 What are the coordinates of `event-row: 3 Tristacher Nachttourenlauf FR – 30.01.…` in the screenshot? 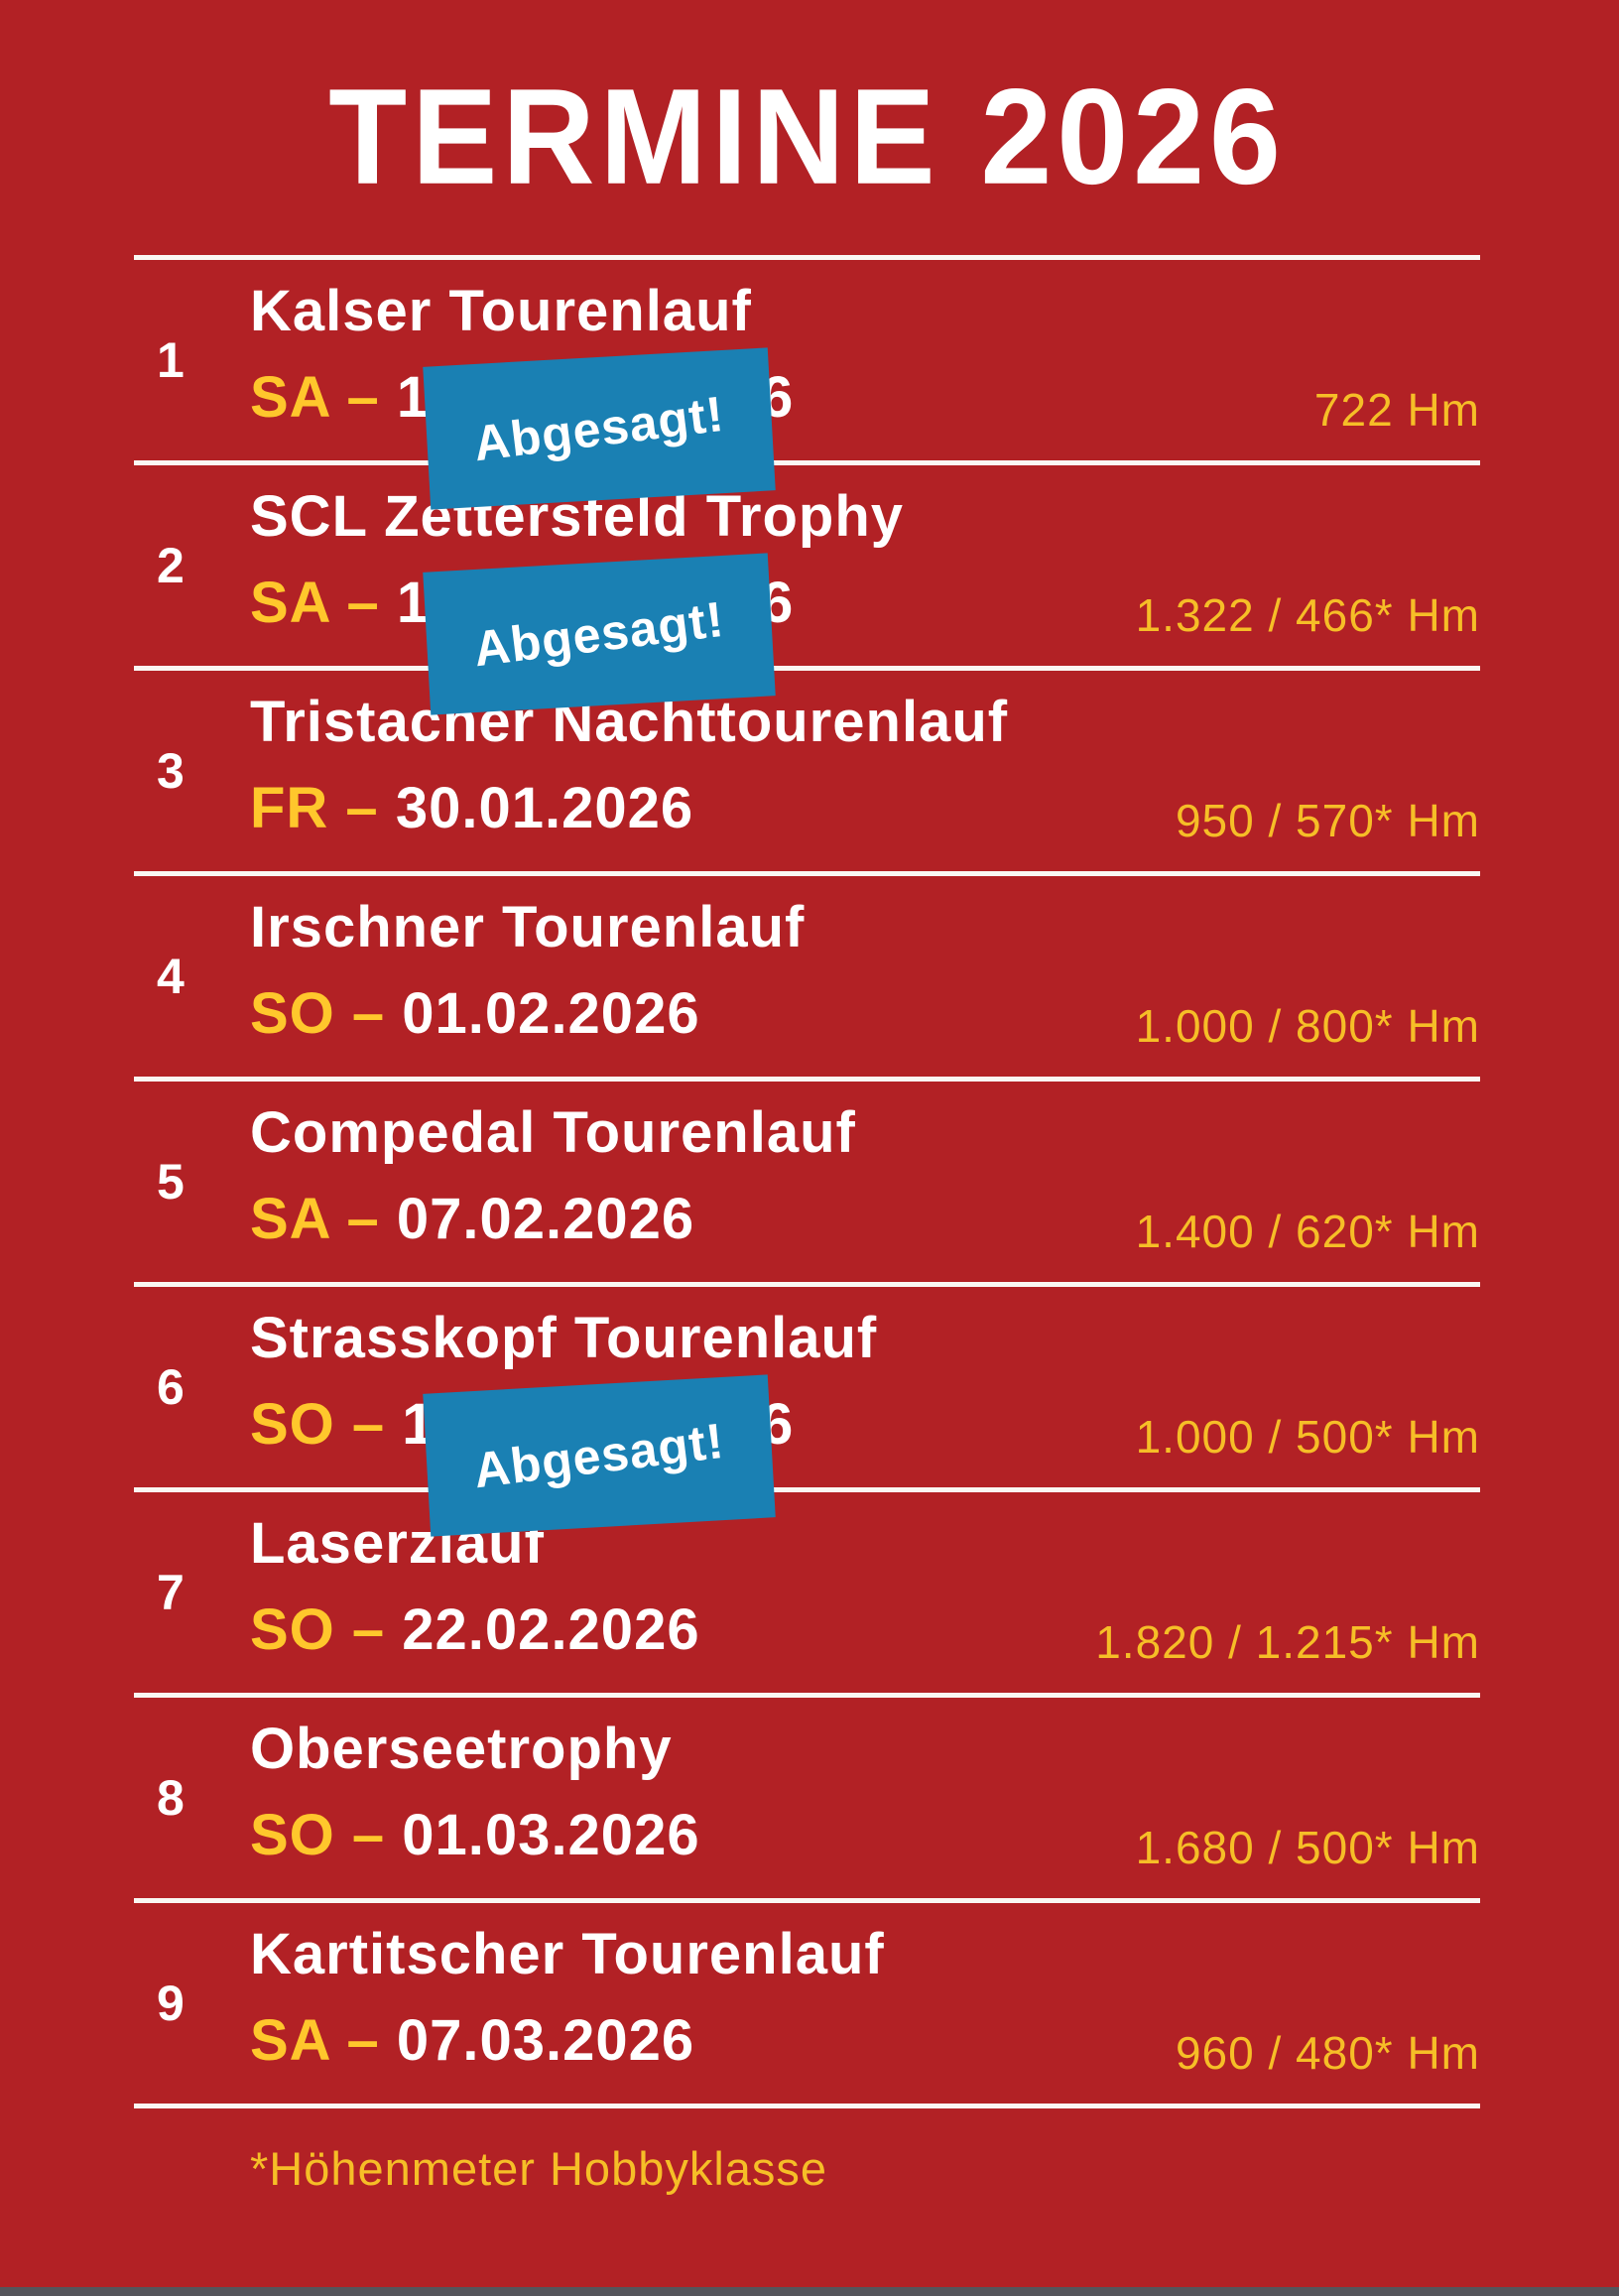 It's located at (807, 774).